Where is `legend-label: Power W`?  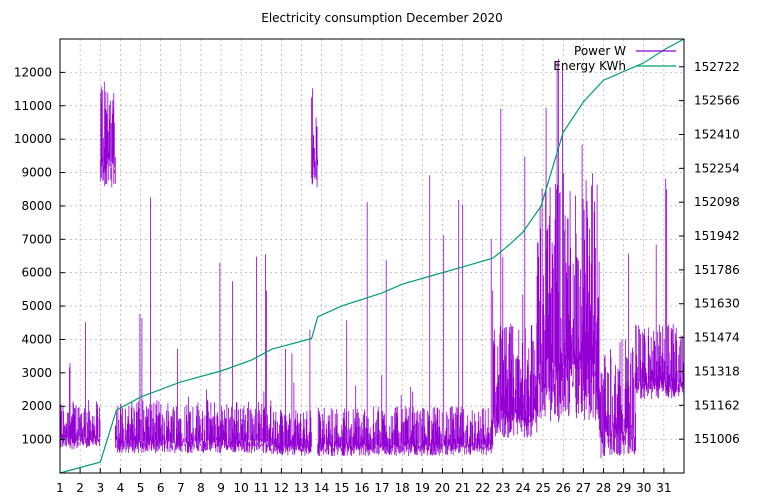 legend-label: Power W is located at coordinates (600, 51).